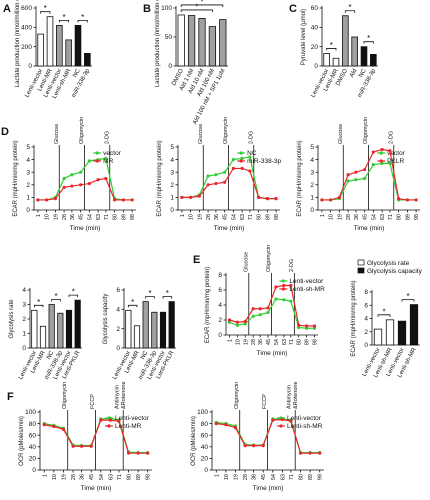  I want to click on legend-label: Lenti-MR, so click(128, 426).